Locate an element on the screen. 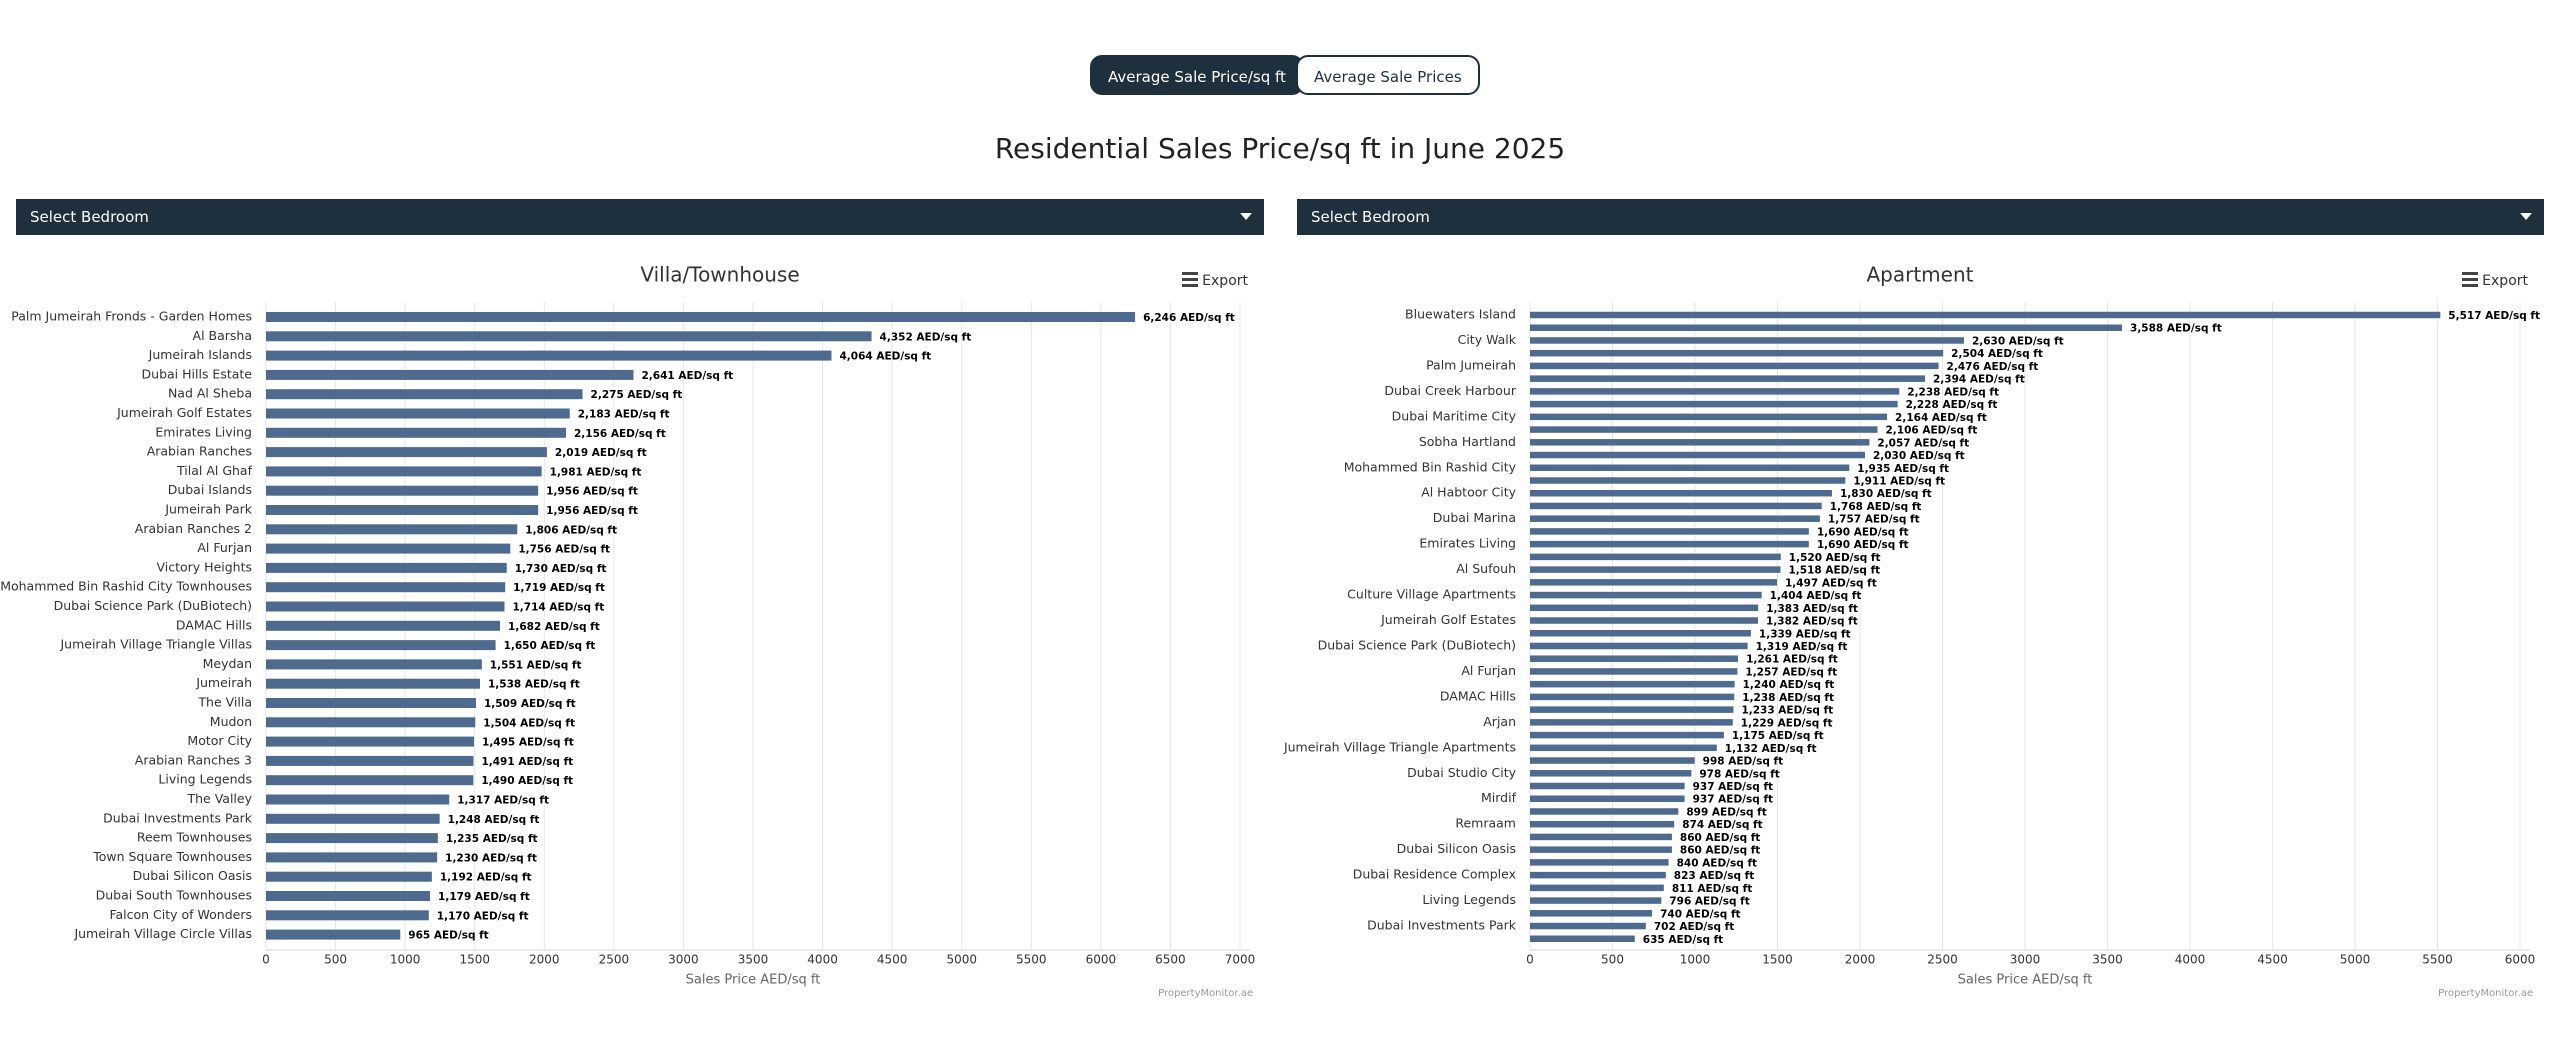 This screenshot has width=2560, height=1059. category-label: Mirdif is located at coordinates (1499, 797).